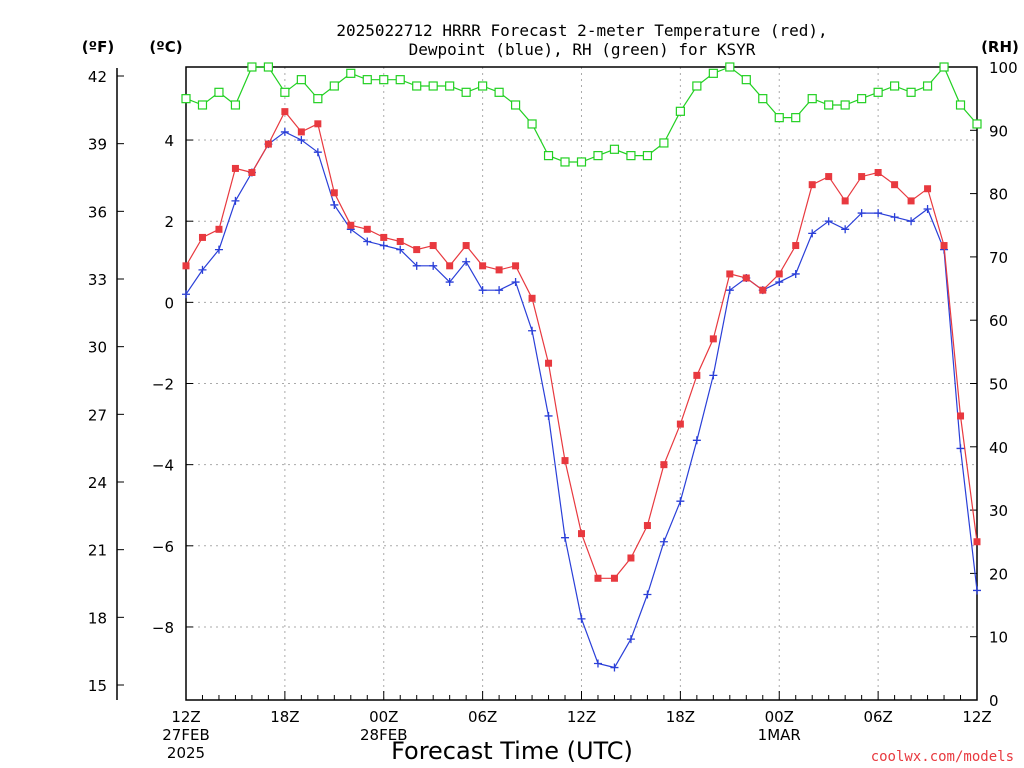 The image size is (1024, 768). What do you see at coordinates (98, 47) in the screenshot?
I see `fahrenheit-unit-label: (ºF)` at bounding box center [98, 47].